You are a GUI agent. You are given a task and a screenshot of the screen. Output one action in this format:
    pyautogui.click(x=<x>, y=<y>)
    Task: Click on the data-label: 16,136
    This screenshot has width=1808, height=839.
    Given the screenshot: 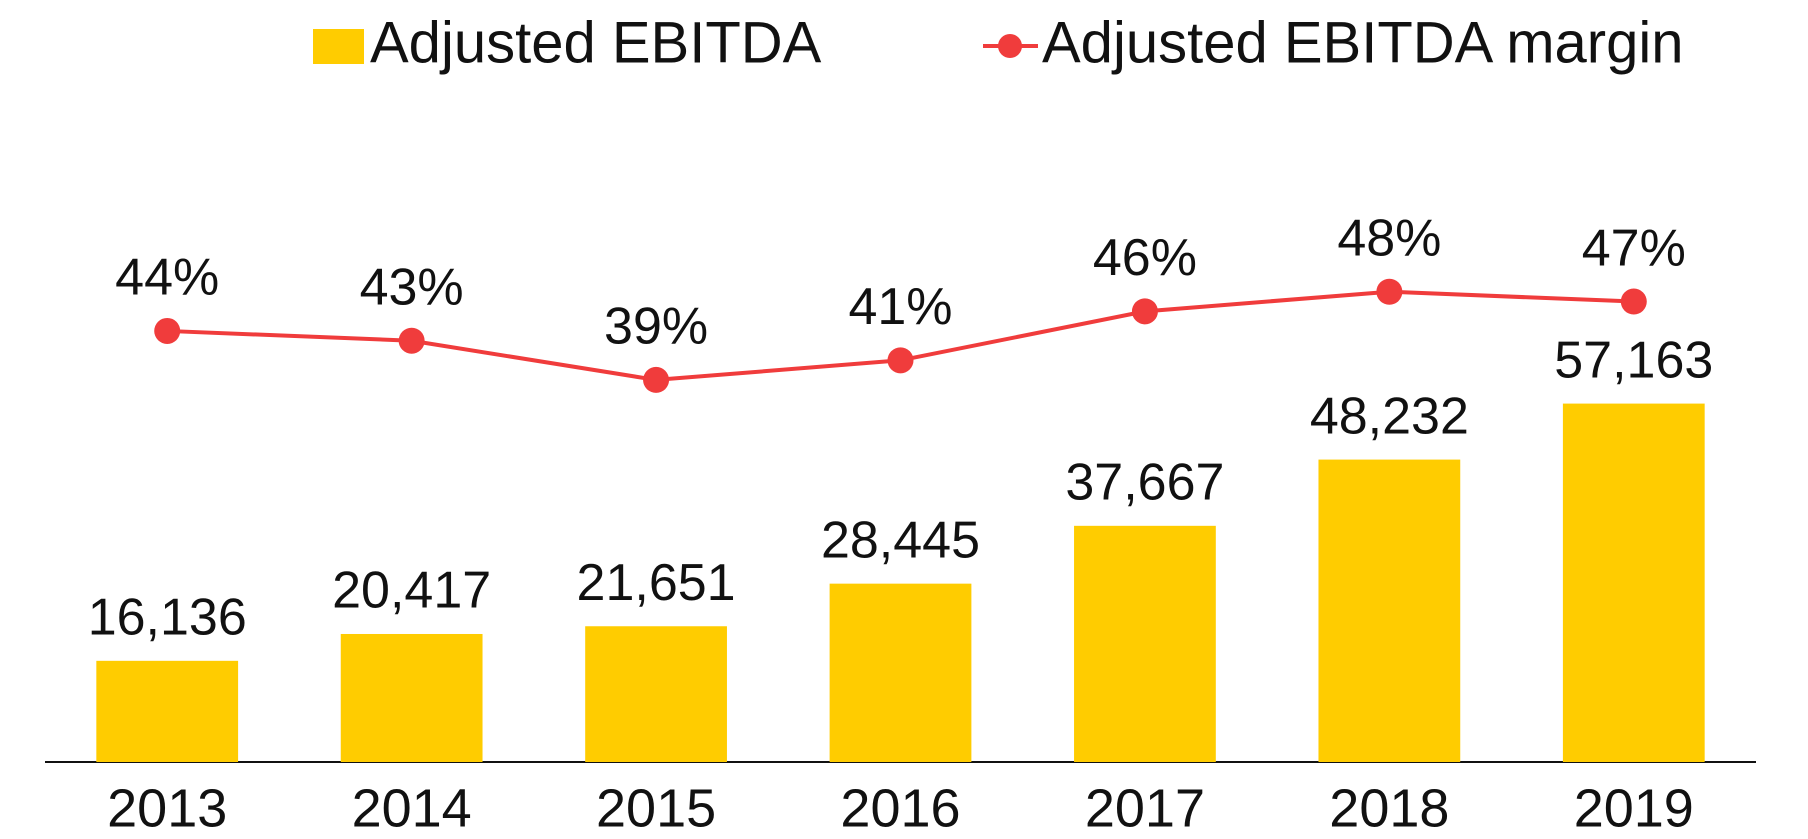 What is the action you would take?
    pyautogui.click(x=167, y=618)
    